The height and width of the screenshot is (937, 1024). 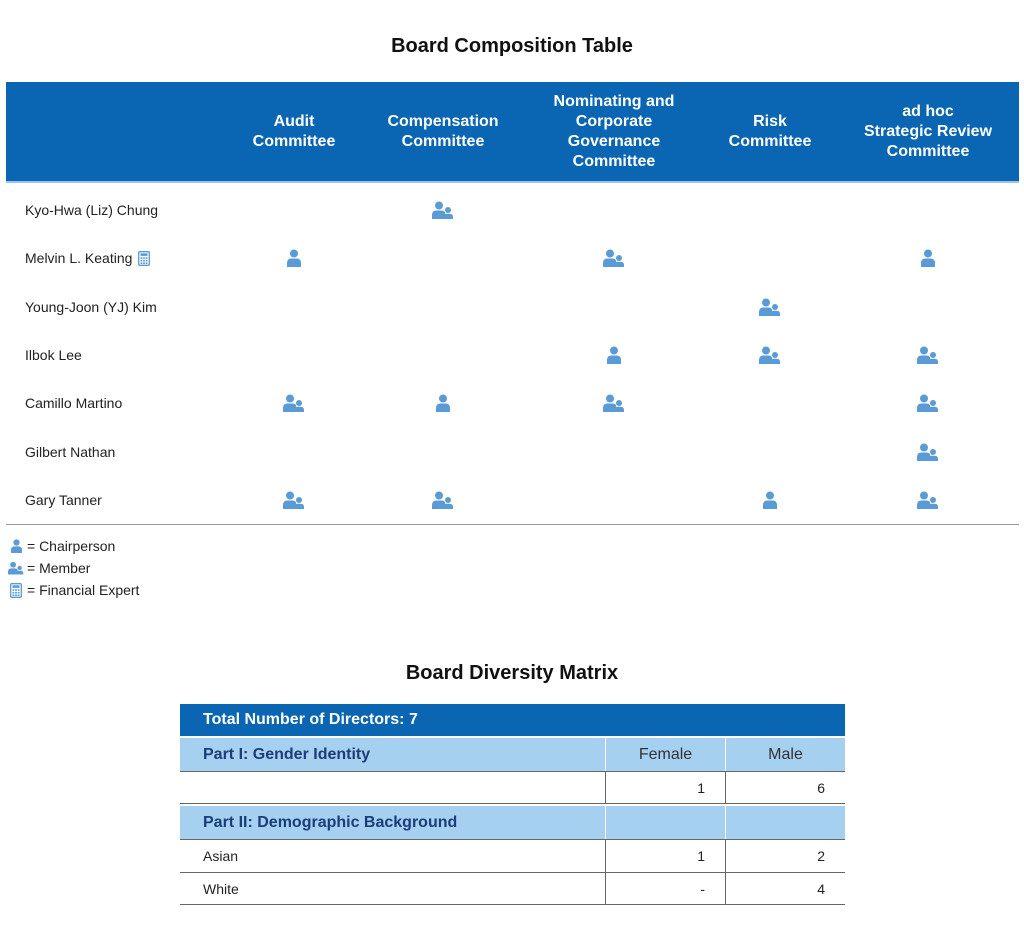 I want to click on male-value: 2, so click(x=785, y=856).